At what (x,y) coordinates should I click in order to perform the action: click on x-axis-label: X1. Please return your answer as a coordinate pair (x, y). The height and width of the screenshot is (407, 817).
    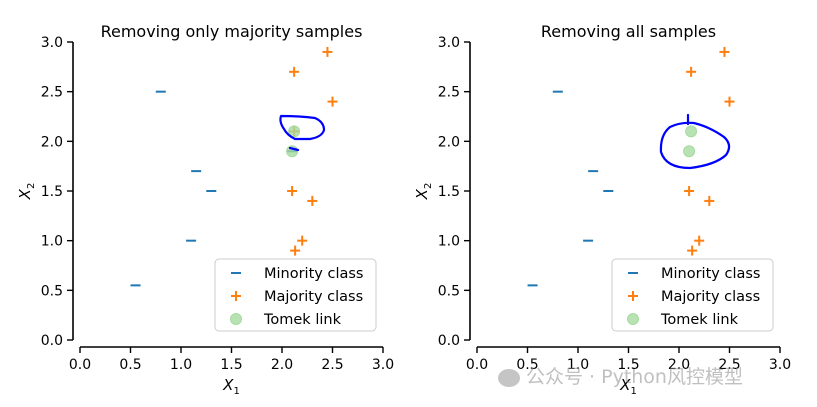
    Looking at the image, I should click on (231, 386).